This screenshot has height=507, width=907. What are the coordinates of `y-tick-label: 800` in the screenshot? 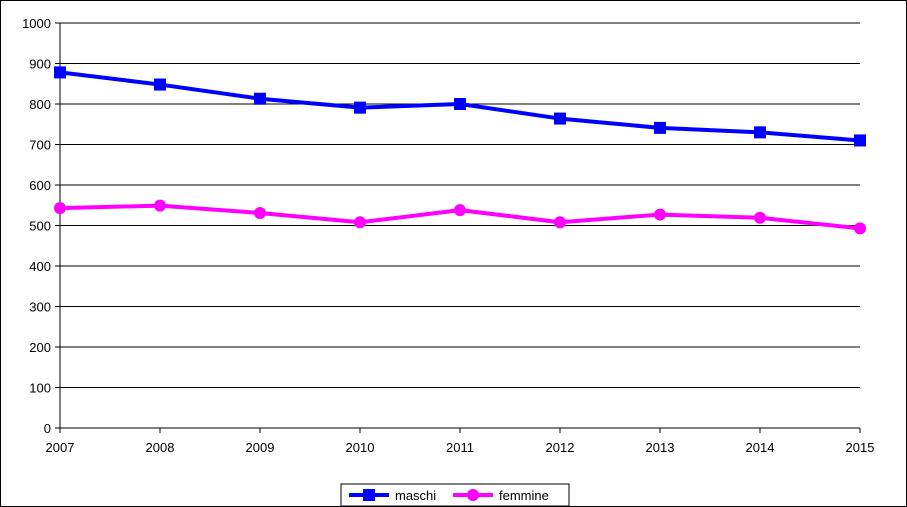 It's located at (40, 104).